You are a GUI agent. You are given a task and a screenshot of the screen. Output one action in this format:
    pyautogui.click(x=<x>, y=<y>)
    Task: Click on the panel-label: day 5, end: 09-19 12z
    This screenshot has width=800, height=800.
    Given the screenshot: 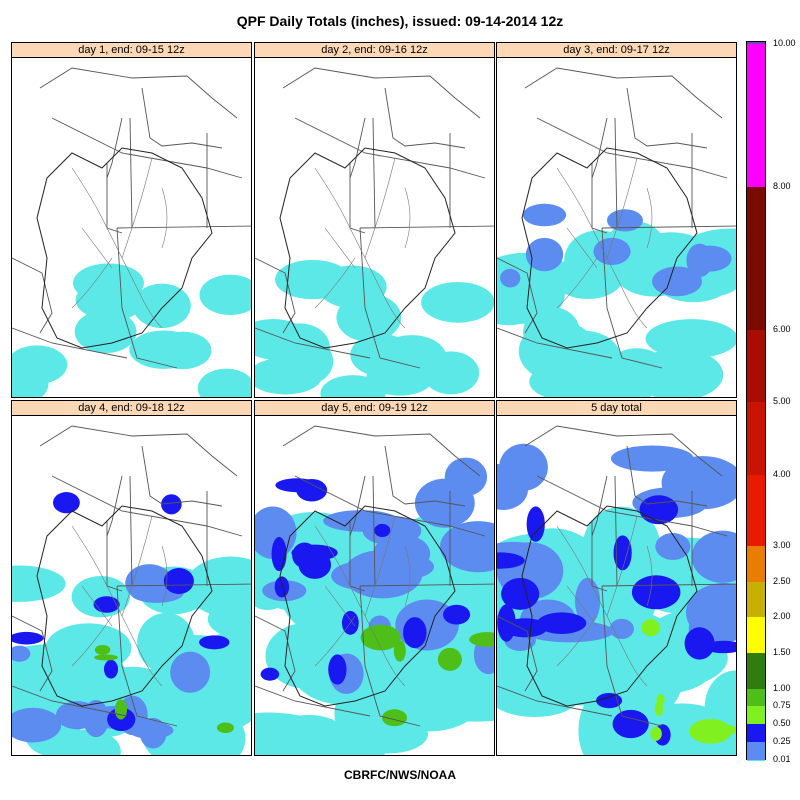 What is the action you would take?
    pyautogui.click(x=374, y=408)
    